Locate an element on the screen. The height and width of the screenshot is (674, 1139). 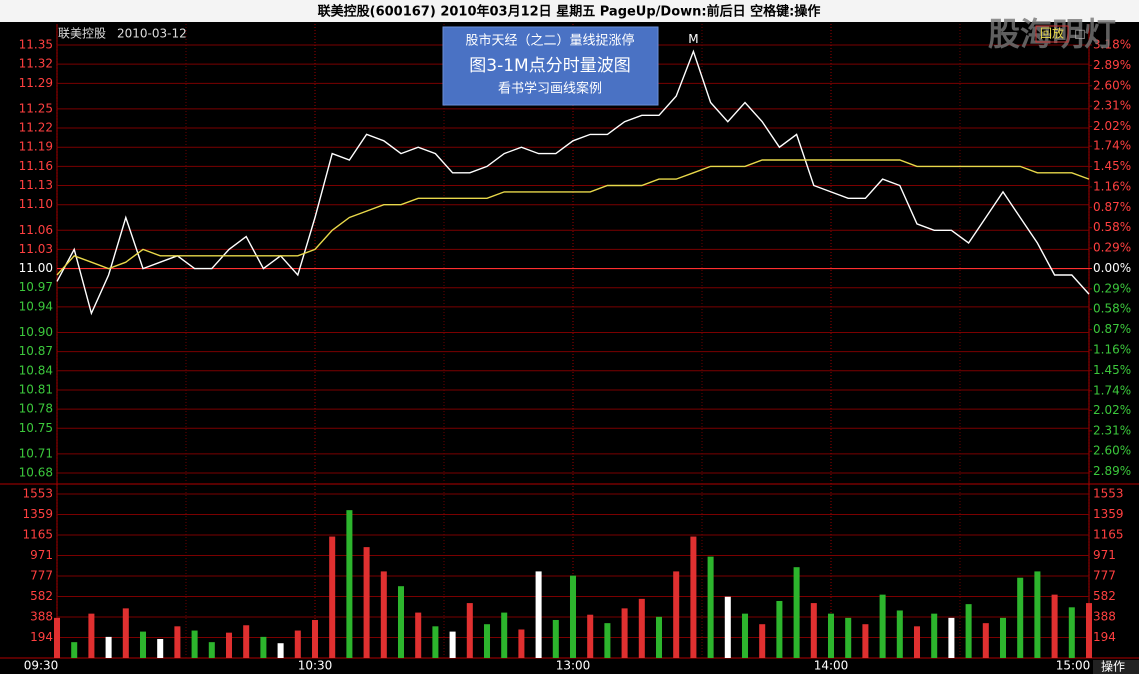
y-tick-label: 194 is located at coordinates (41, 637).